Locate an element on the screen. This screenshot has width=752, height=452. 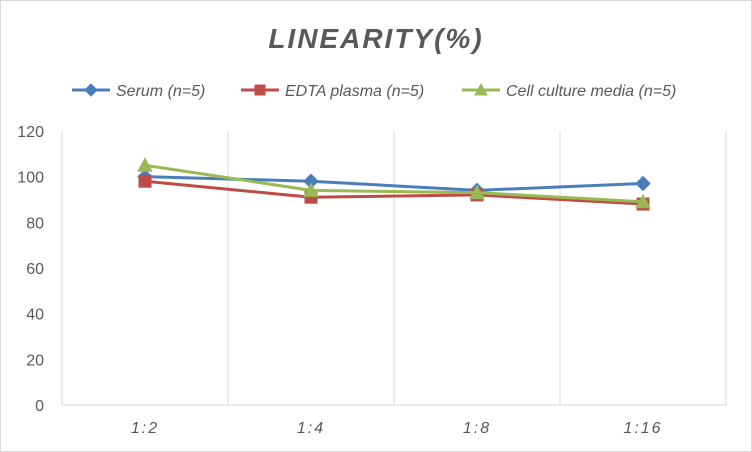
y-tick-label: 80 is located at coordinates (35, 223).